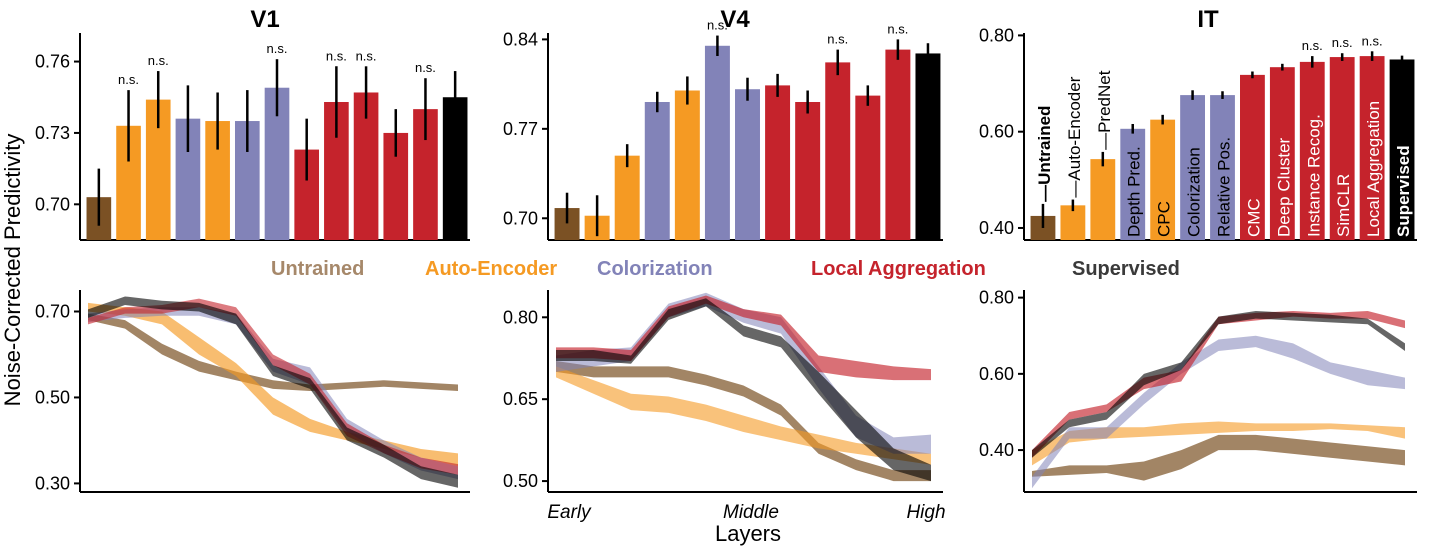 This screenshot has height=548, width=1440. Describe the element at coordinates (52, 133) in the screenshot. I see `bar-panel-0-y-tick-label: 0.73` at that location.